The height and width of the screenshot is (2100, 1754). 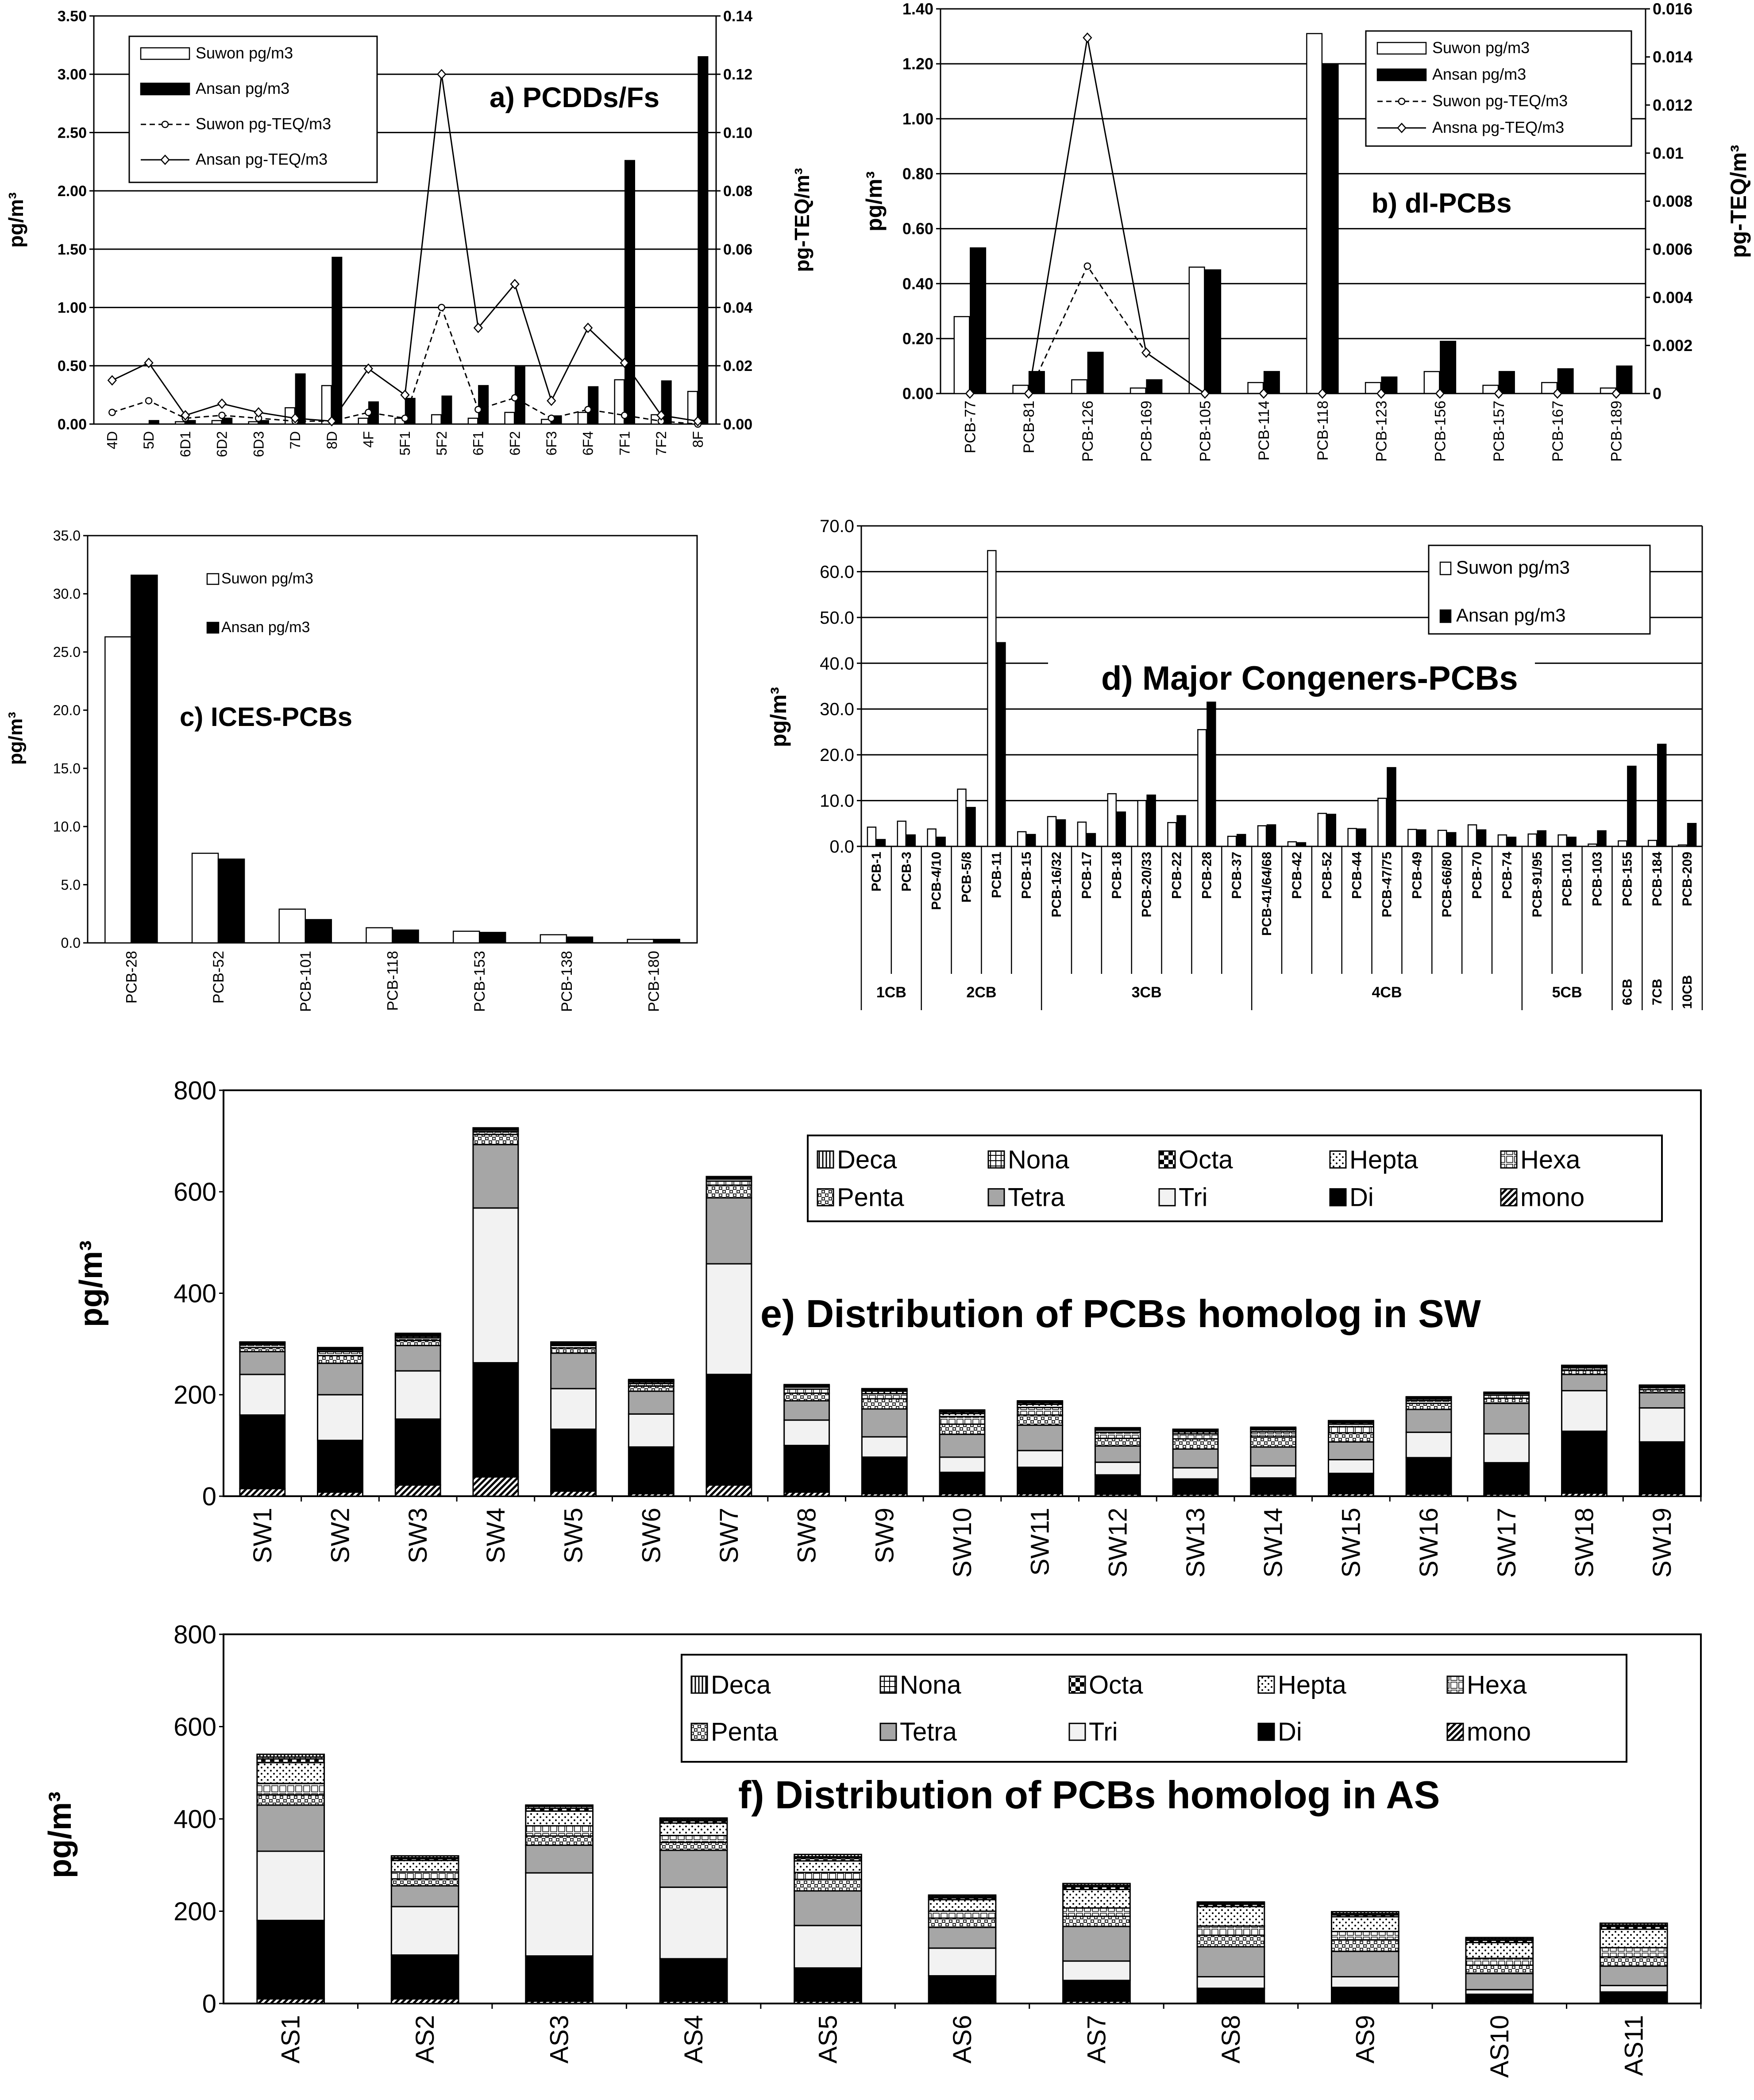 I want to click on x-tick-label: PCB-3, so click(x=906, y=872).